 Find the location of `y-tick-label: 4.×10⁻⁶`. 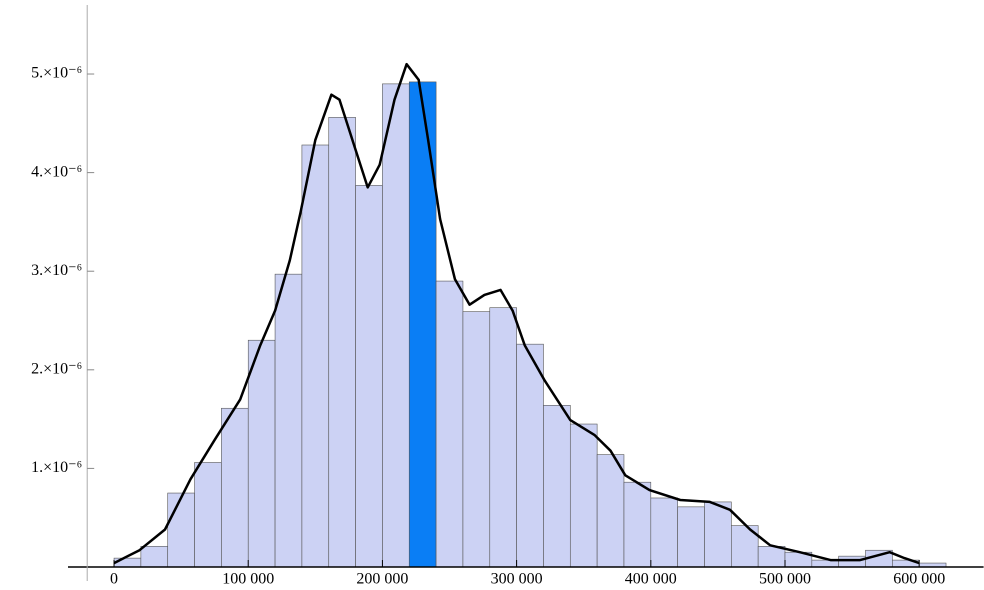

y-tick-label: 4.×10⁻⁶ is located at coordinates (56, 171).